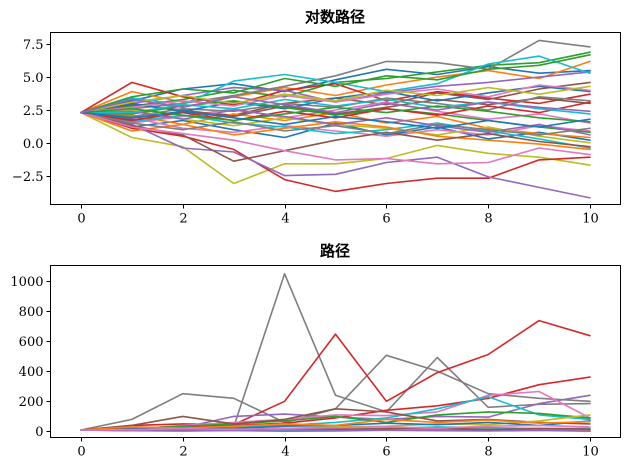  Describe the element at coordinates (81, 219) in the screenshot. I see `log-paths-x-tick-label: 0` at that location.